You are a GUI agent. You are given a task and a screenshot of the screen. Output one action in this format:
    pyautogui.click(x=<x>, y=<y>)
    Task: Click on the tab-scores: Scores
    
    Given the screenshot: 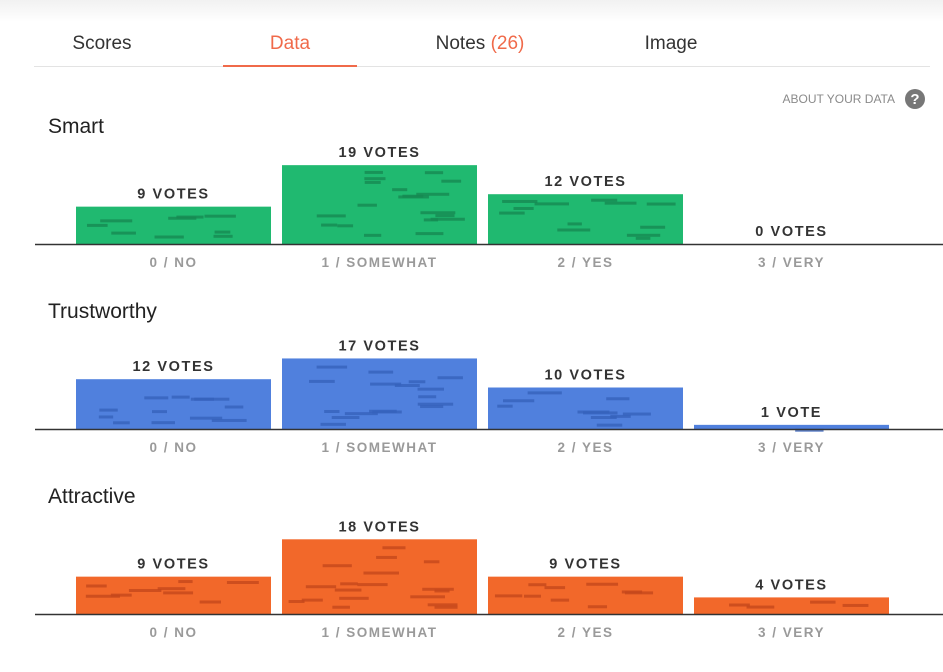 What is the action you would take?
    pyautogui.click(x=102, y=43)
    